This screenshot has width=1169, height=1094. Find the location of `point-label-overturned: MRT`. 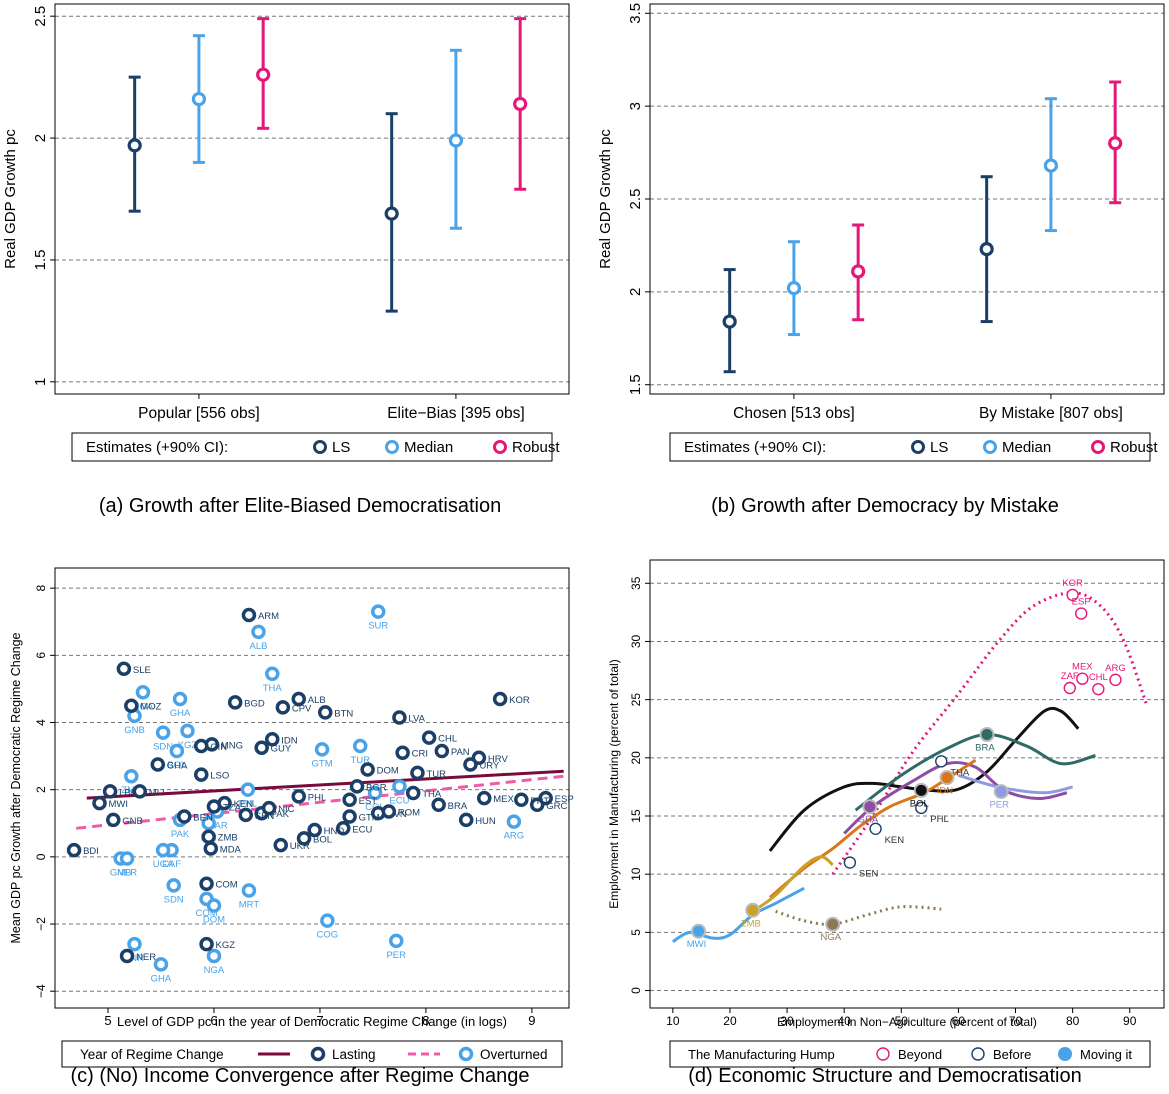

point-label-overturned: MRT is located at coordinates (249, 904).